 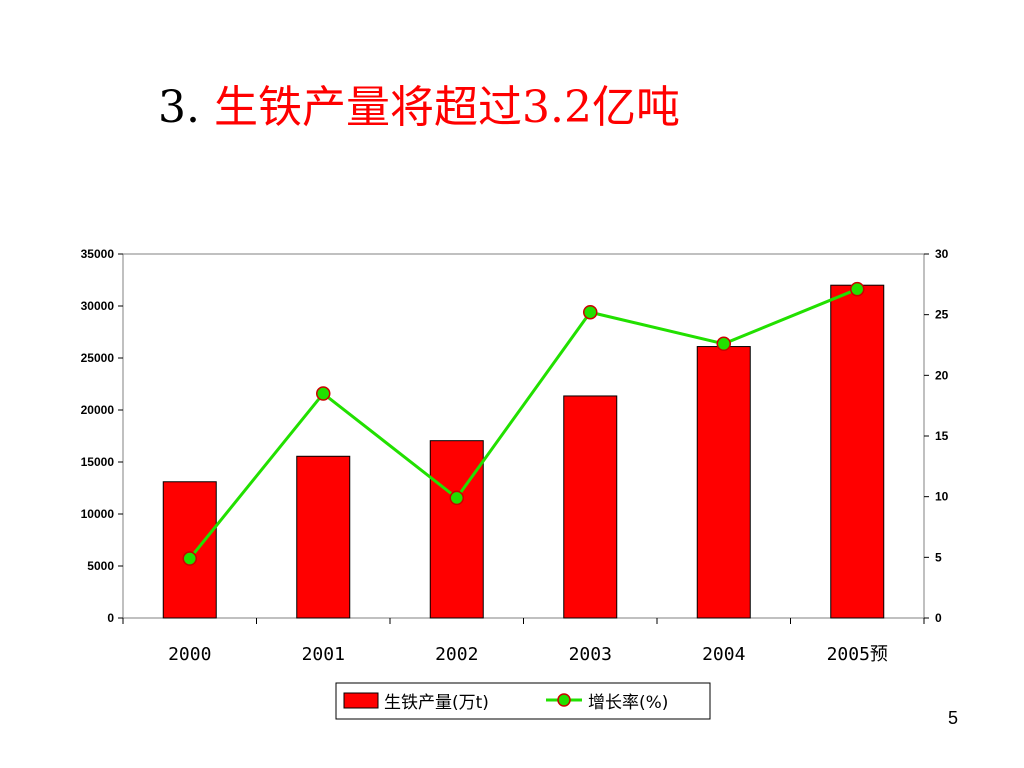 I want to click on bar-2000, so click(x=189, y=550).